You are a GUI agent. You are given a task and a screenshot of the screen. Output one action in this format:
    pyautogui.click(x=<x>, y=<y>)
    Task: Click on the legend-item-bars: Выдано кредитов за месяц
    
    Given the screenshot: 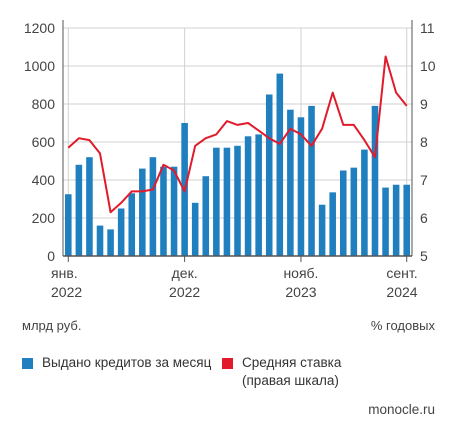 What is the action you would take?
    pyautogui.click(x=116, y=363)
    